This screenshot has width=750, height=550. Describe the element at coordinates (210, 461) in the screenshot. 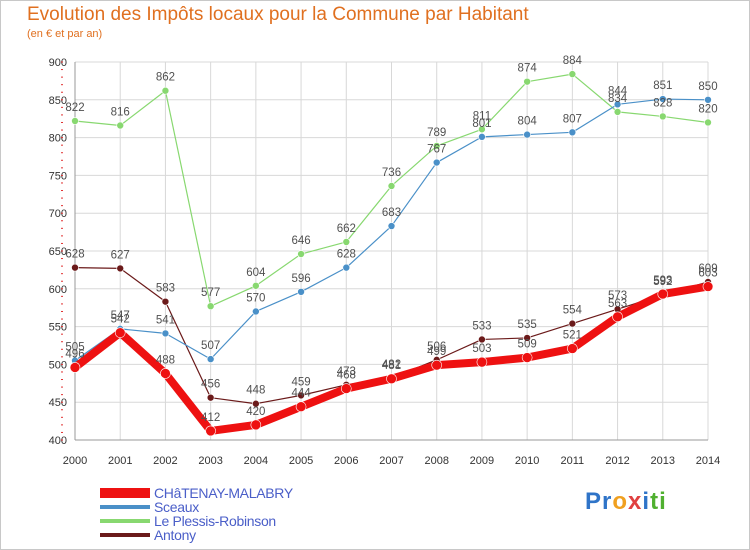

I see `x-tick-label: 2003` at that location.